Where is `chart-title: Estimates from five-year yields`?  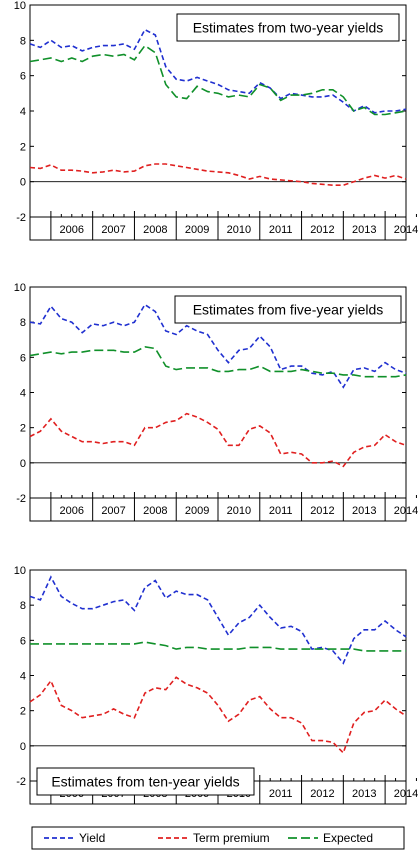
chart-title: Estimates from five-year yields is located at coordinates (288, 310).